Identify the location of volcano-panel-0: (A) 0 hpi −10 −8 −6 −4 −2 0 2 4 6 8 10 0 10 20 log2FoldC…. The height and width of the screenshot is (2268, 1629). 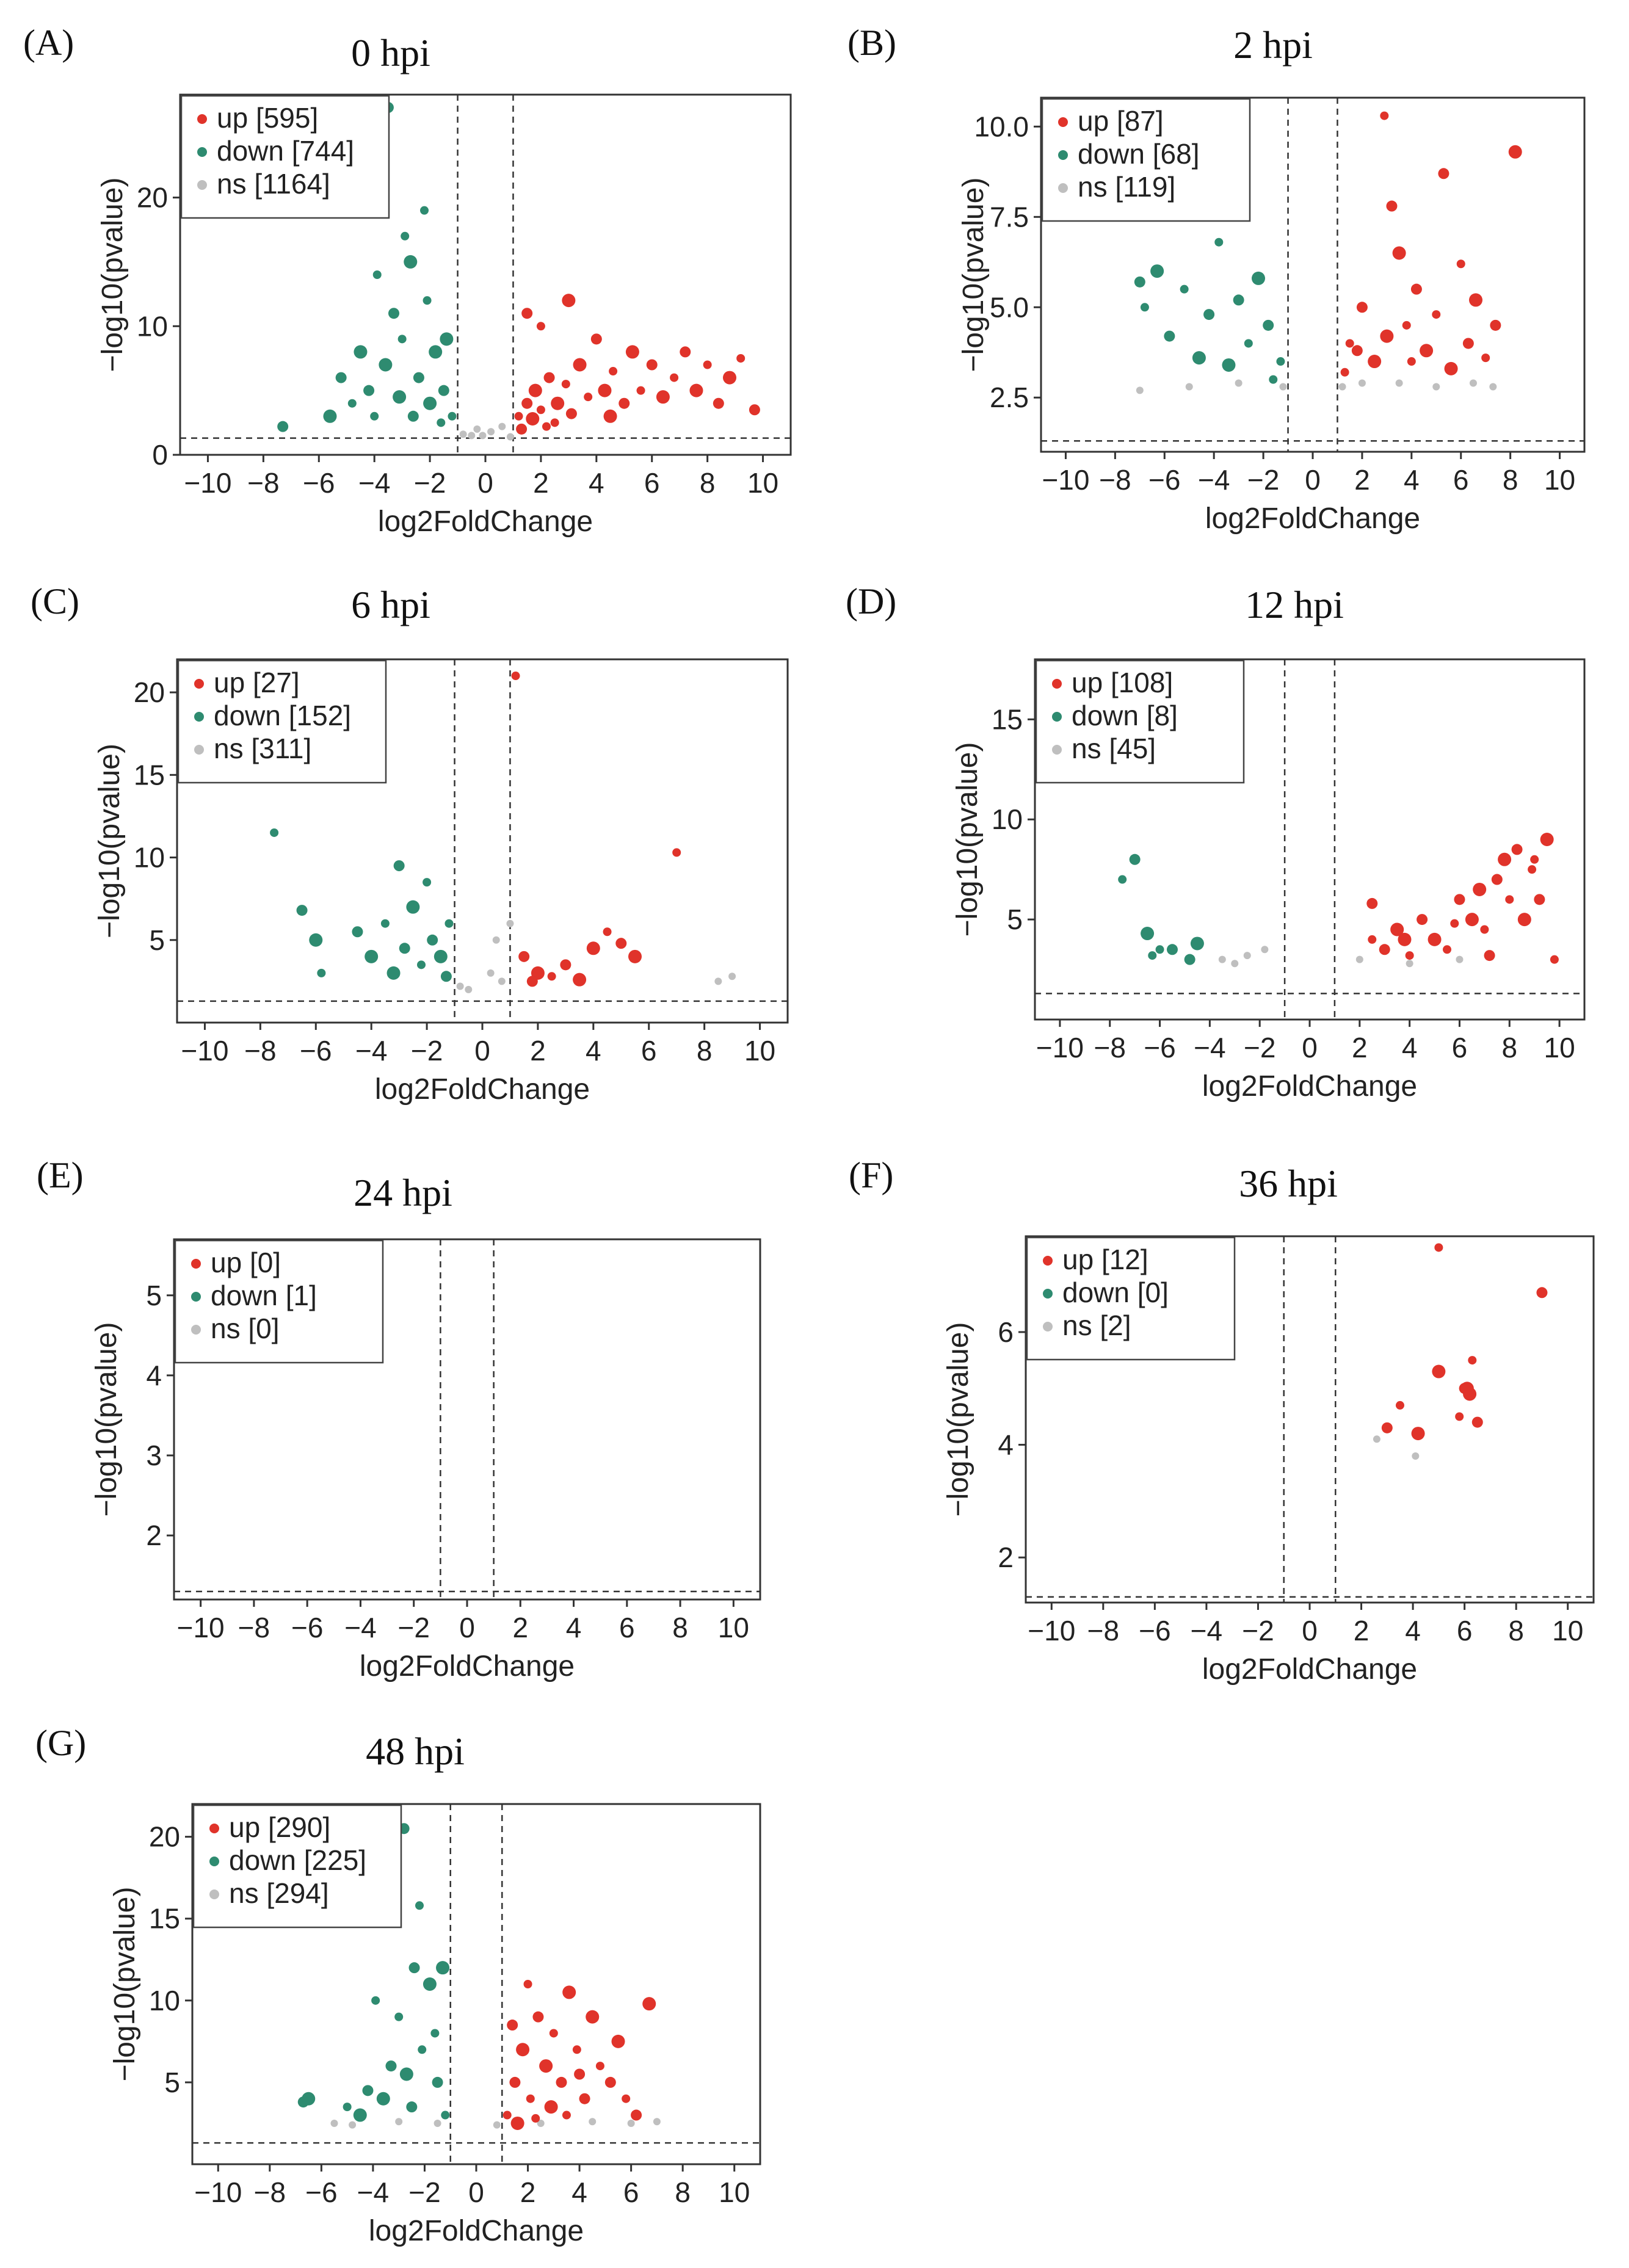
(407, 280).